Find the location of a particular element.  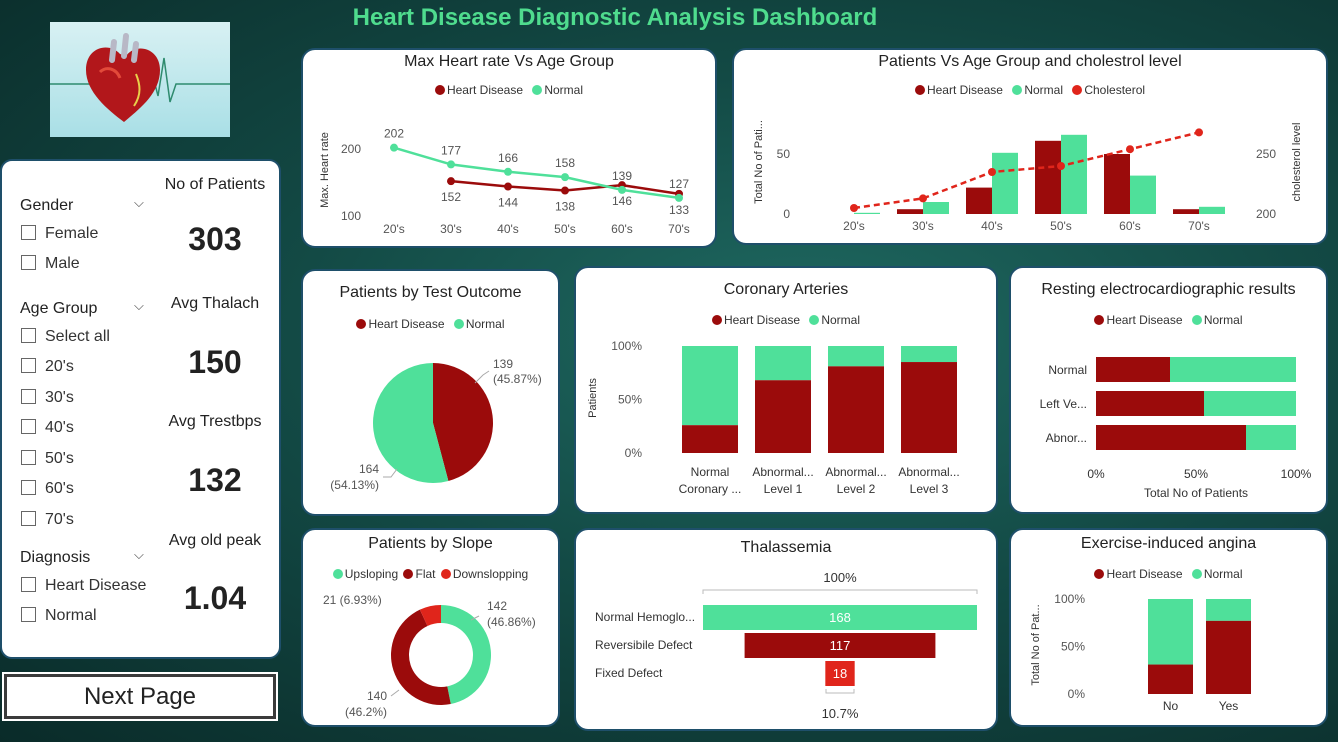

filter-option-select-all: Select all is located at coordinates (65, 338).